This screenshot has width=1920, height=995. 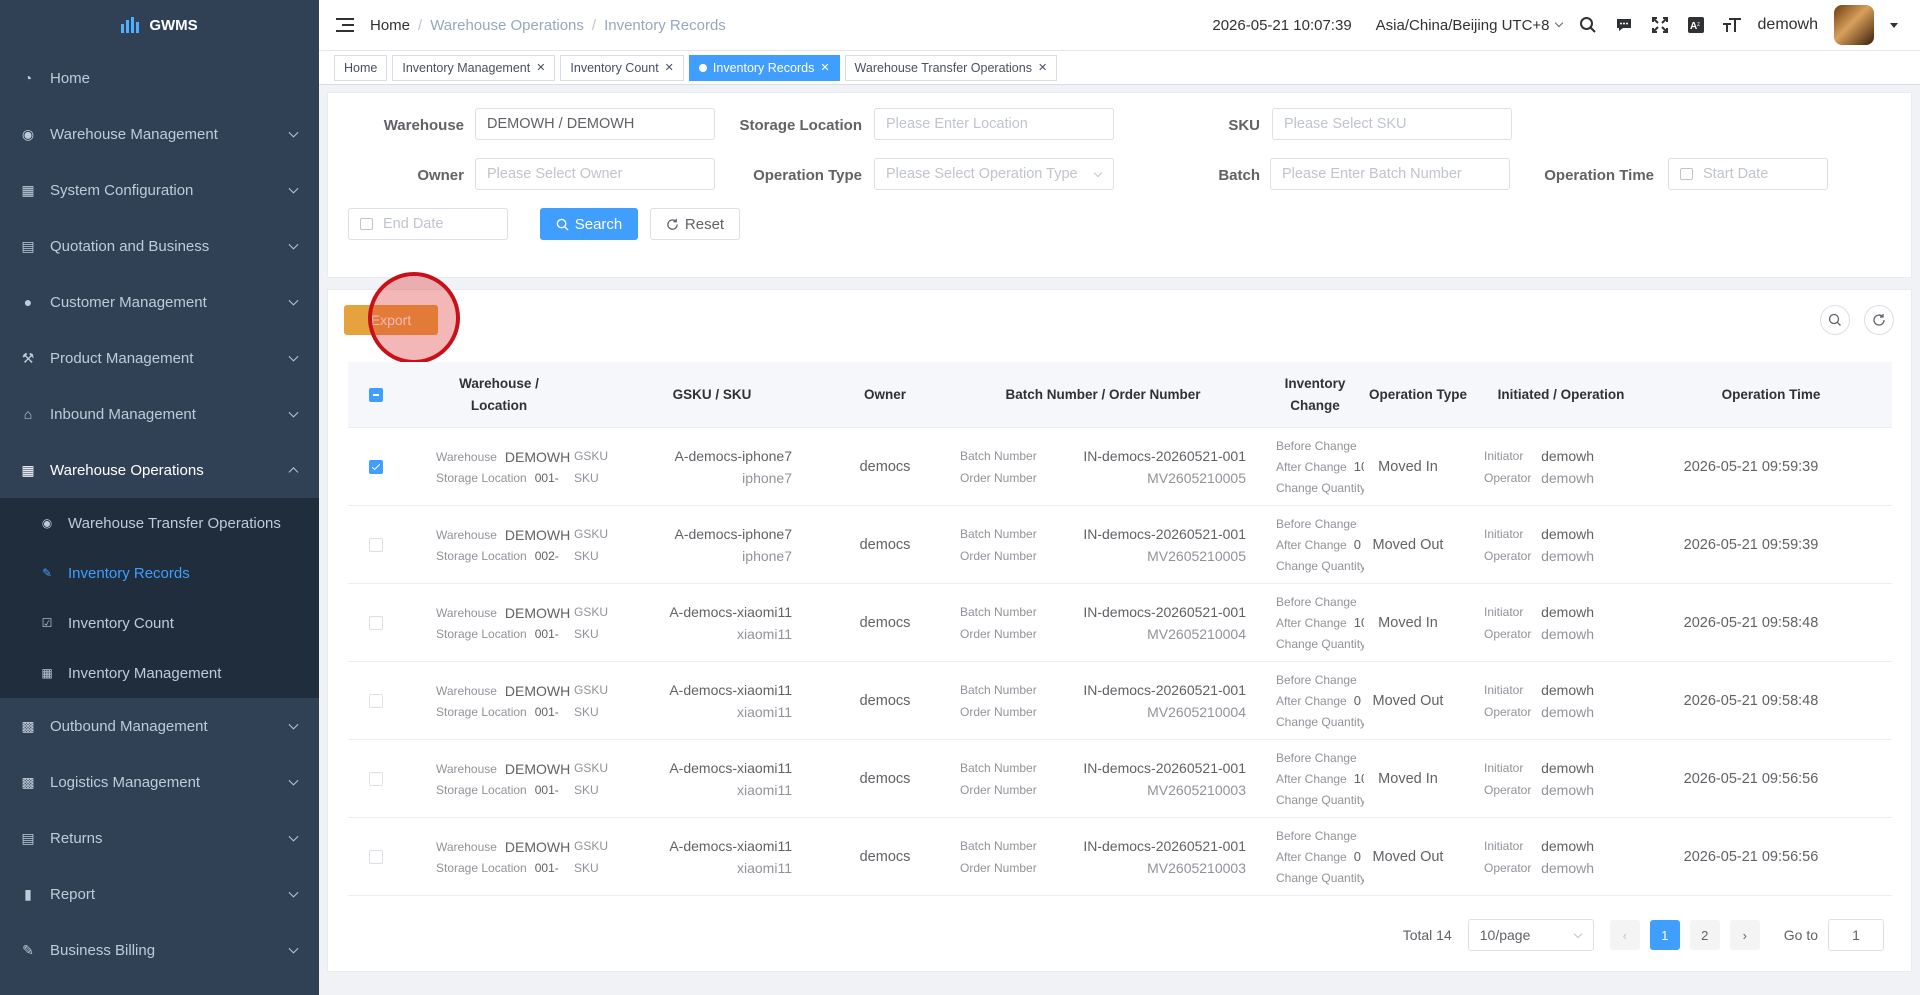 What do you see at coordinates (159, 523) in the screenshot?
I see `sidebar-item-warehouse-transfer: ◉ Warehouse Transfer Operations` at bounding box center [159, 523].